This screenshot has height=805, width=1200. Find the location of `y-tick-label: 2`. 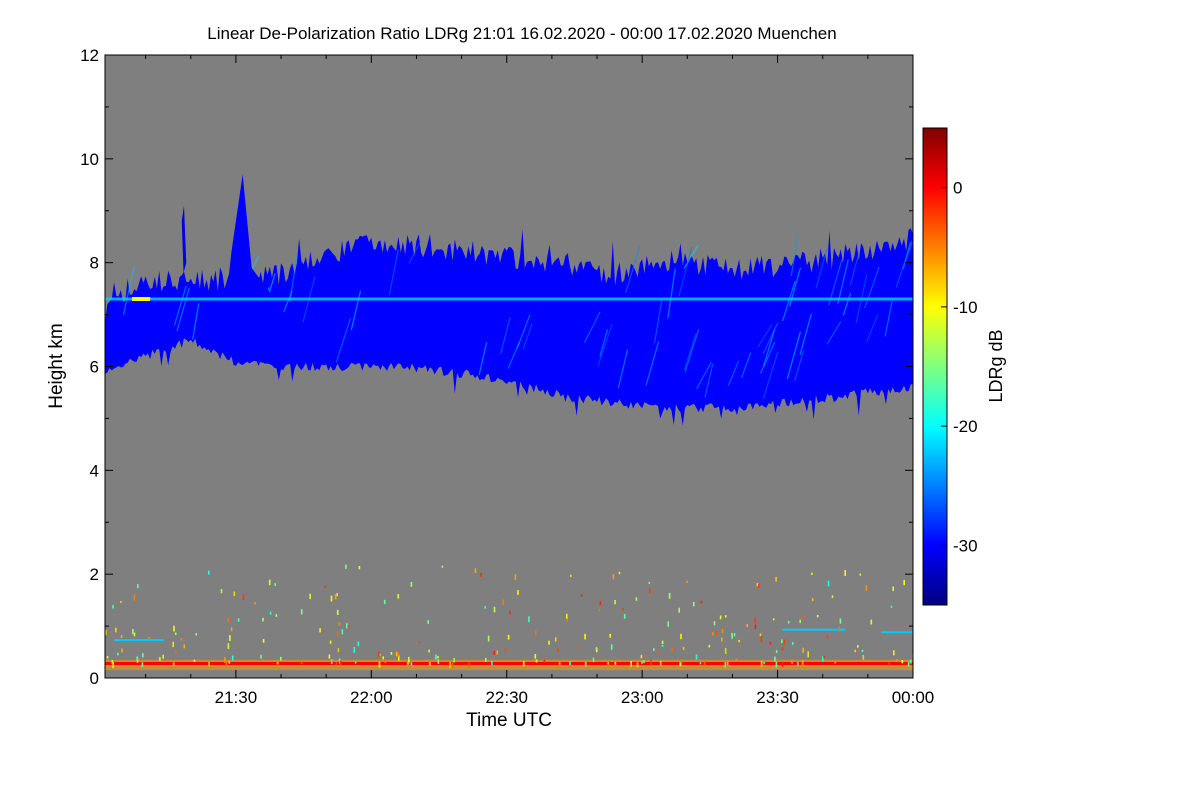

y-tick-label: 2 is located at coordinates (94, 574).